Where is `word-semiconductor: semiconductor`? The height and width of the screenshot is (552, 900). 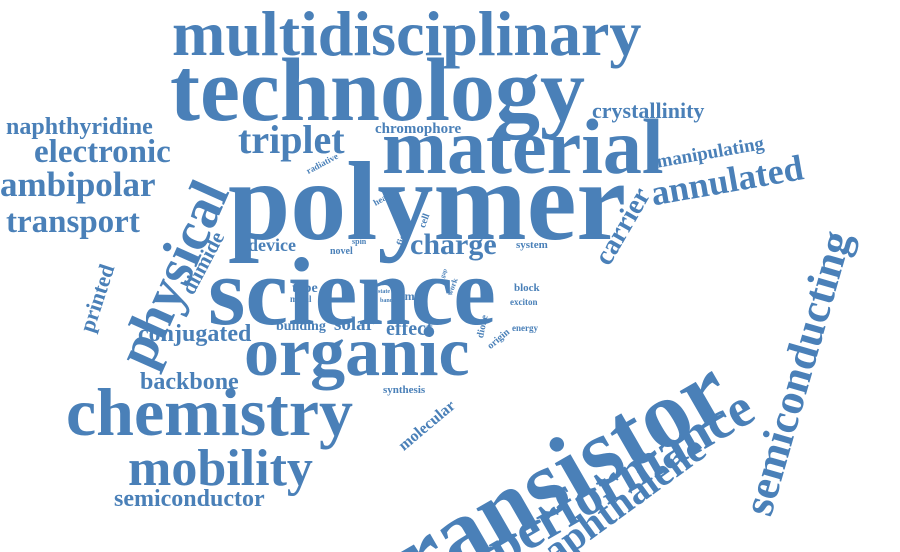 word-semiconductor: semiconductor is located at coordinates (189, 499).